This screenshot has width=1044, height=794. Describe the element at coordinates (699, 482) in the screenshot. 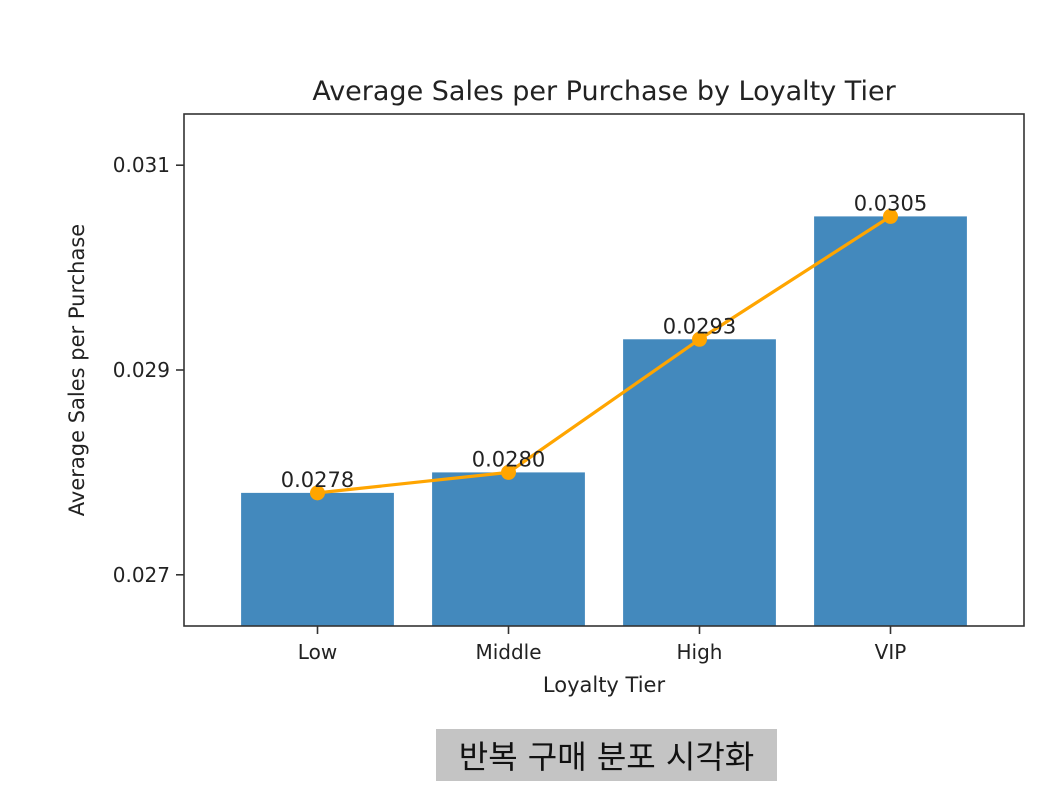

I see `bar-high` at that location.